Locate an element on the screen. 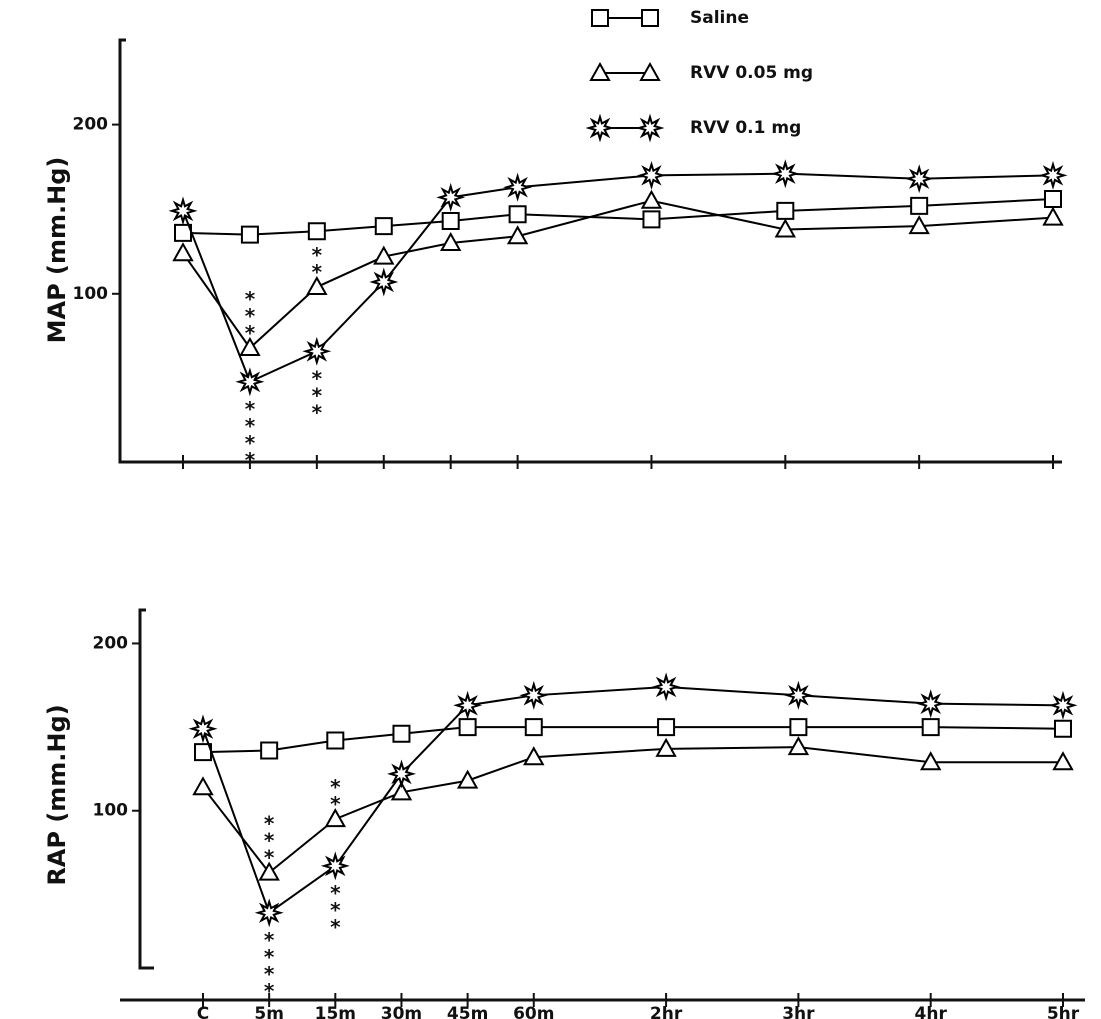 The height and width of the screenshot is (1019, 1101). legend-label: Saline is located at coordinates (719, 18).